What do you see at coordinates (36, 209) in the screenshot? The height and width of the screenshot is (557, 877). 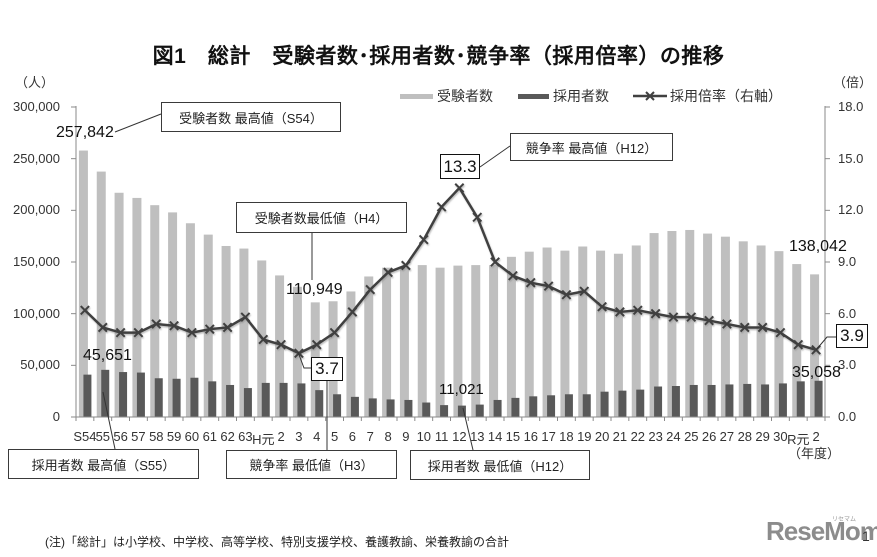 I see `left-tick-label: 200,000` at bounding box center [36, 209].